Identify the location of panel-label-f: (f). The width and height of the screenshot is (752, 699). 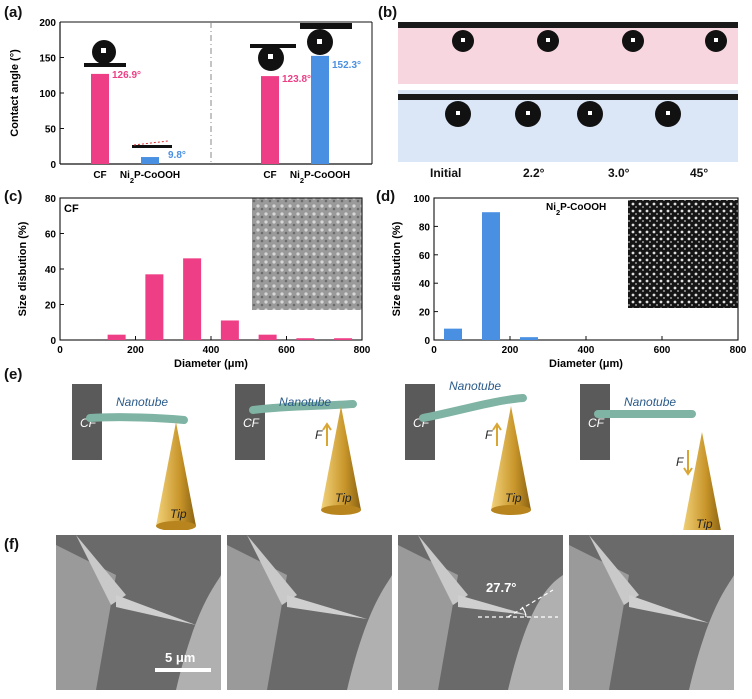
(11, 544).